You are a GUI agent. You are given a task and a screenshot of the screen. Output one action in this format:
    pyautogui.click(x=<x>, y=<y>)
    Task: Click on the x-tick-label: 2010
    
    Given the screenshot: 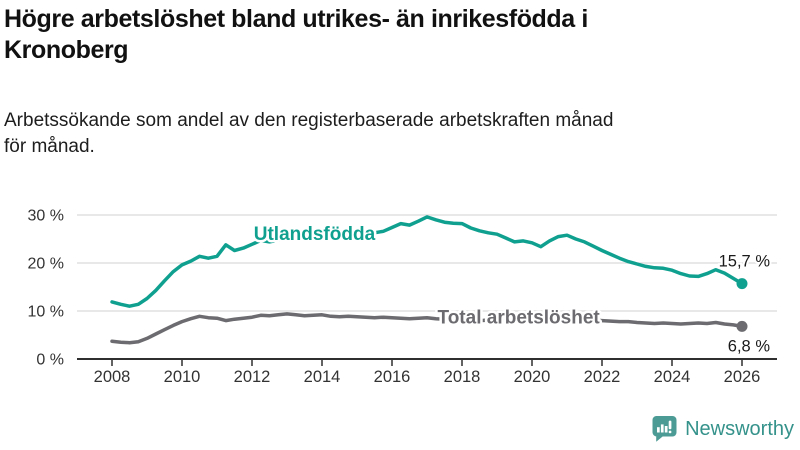 What is the action you would take?
    pyautogui.click(x=182, y=377)
    